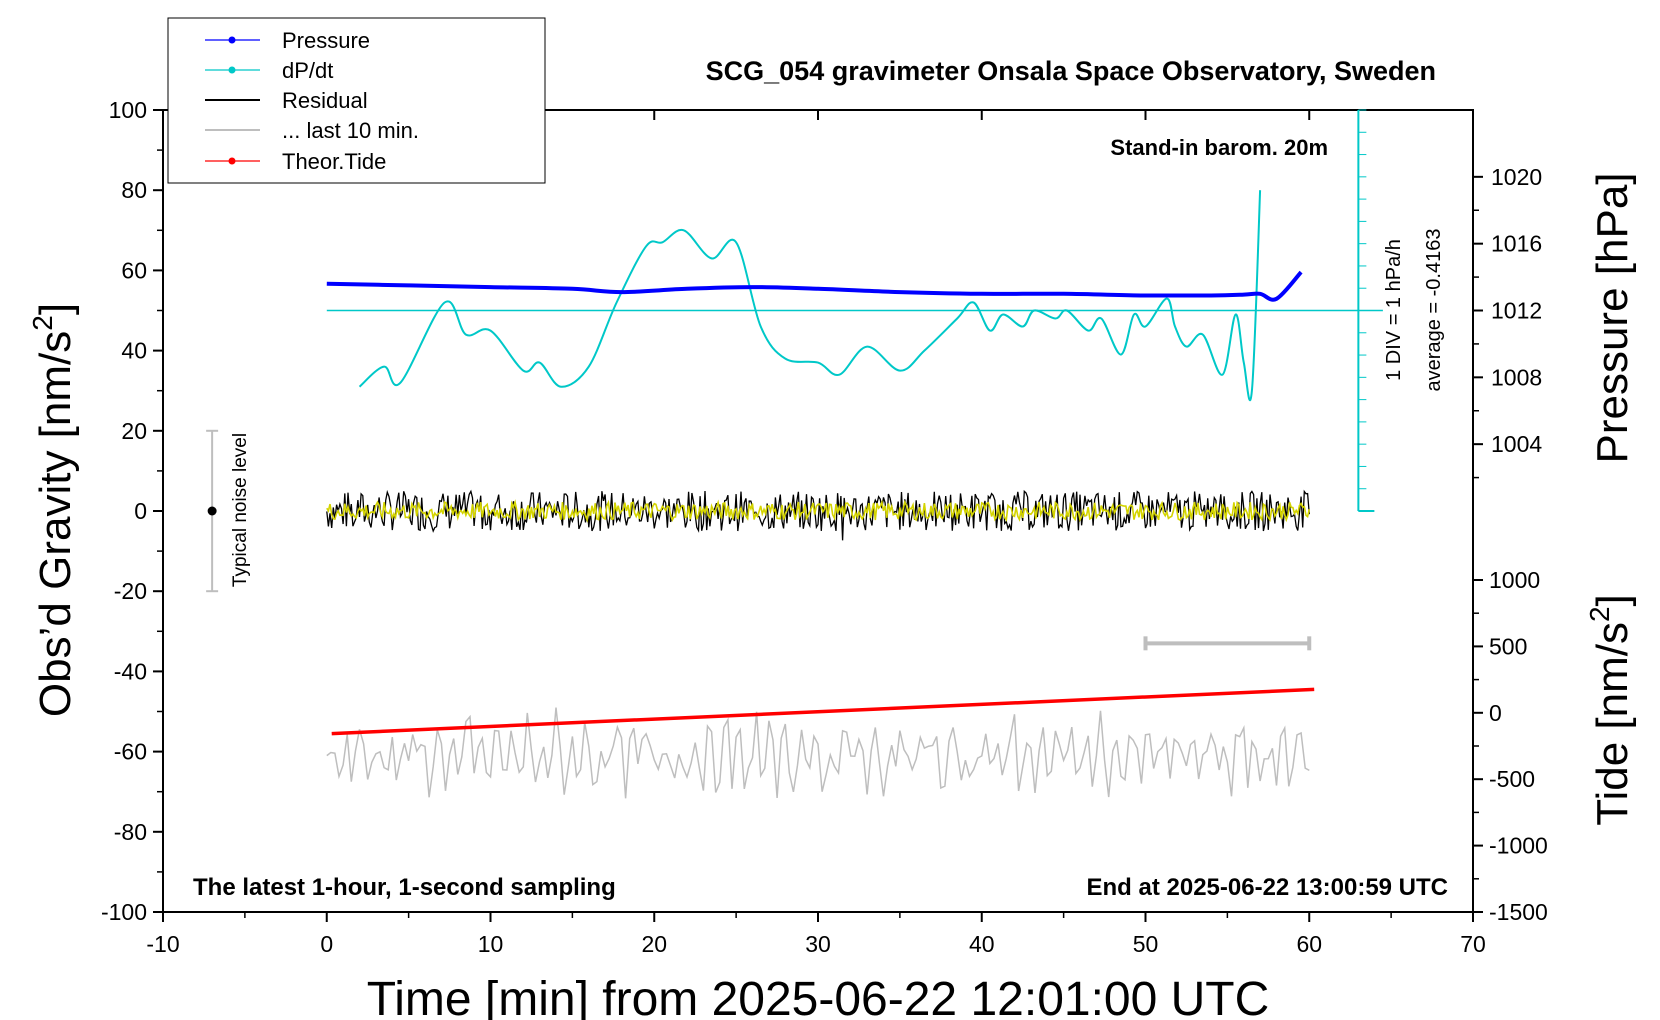 The width and height of the screenshot is (1660, 1020). Describe the element at coordinates (818, 511) in the screenshot. I see `residual-filtered-line` at that location.